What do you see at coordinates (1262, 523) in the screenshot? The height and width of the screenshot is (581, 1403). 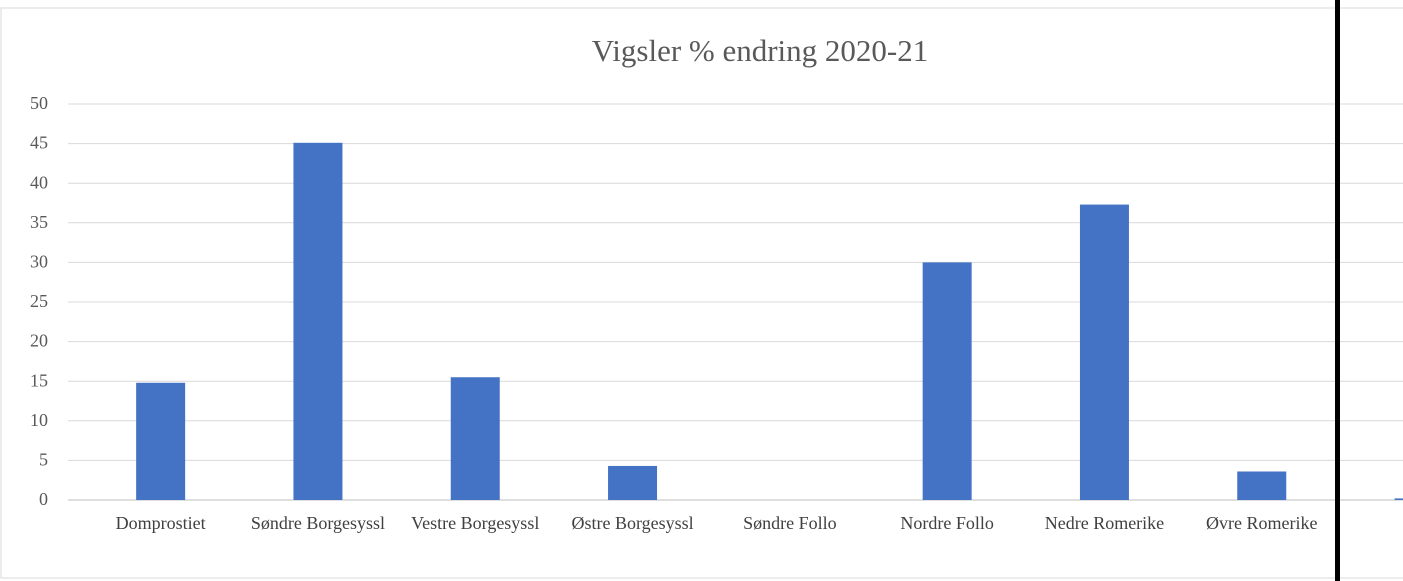 I see `x-tick-label: Øvre Romerike` at bounding box center [1262, 523].